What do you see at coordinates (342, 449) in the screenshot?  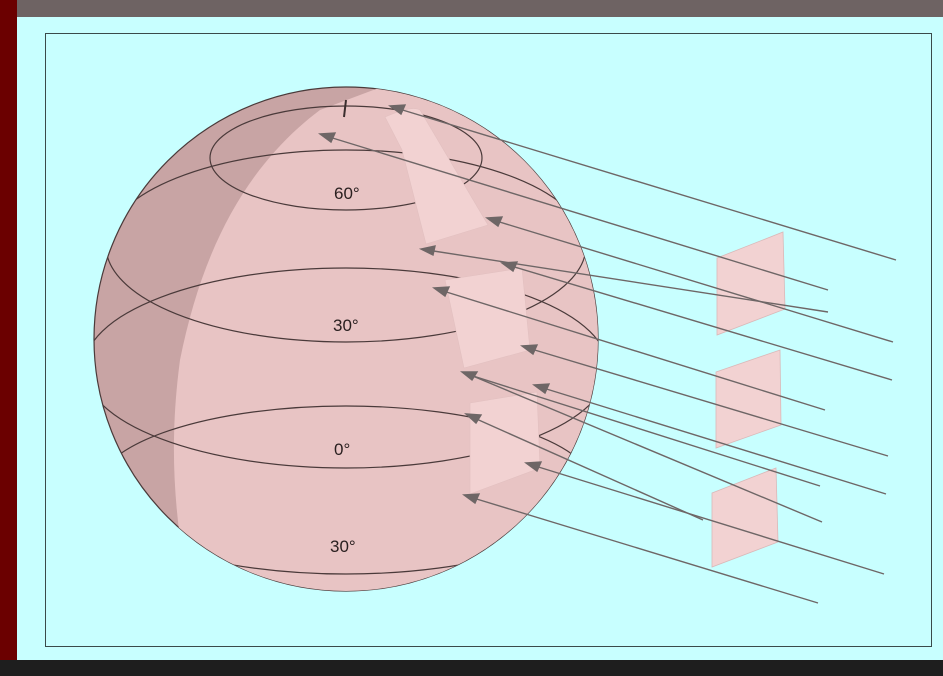 I see `latitude-label-equator: 0°` at bounding box center [342, 449].